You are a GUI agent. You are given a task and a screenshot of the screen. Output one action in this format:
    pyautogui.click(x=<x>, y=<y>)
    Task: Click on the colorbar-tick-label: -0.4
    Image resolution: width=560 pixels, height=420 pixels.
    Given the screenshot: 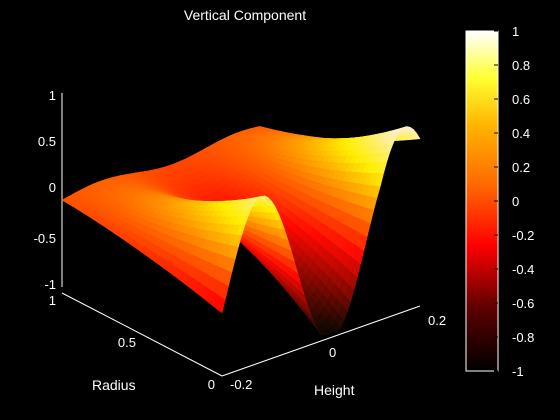 What is the action you would take?
    pyautogui.click(x=523, y=269)
    